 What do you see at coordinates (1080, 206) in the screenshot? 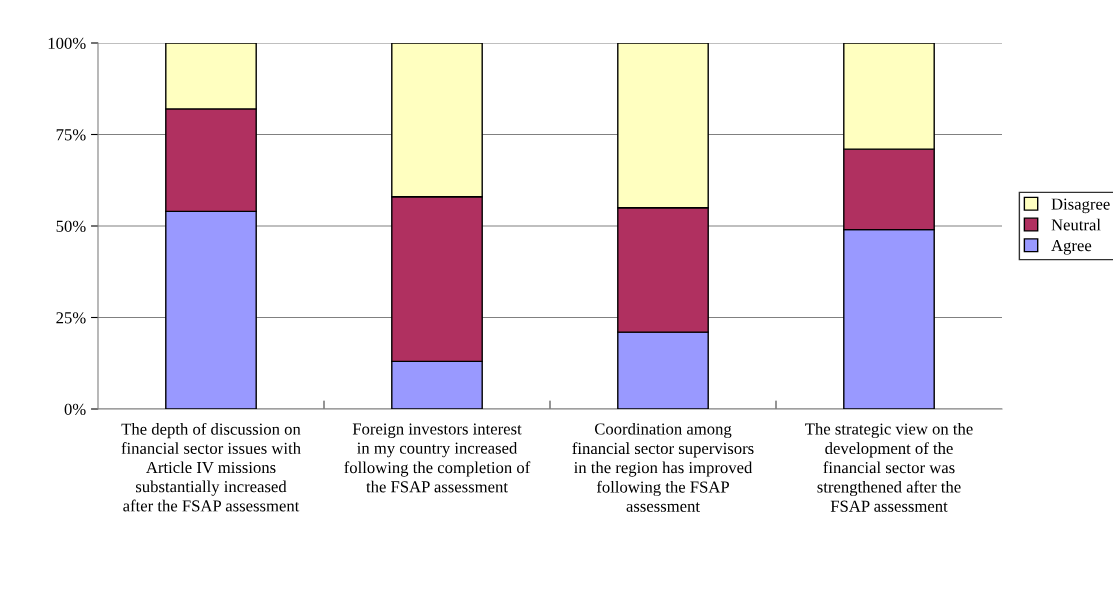
I see `legend-label: Disagree` at bounding box center [1080, 206].